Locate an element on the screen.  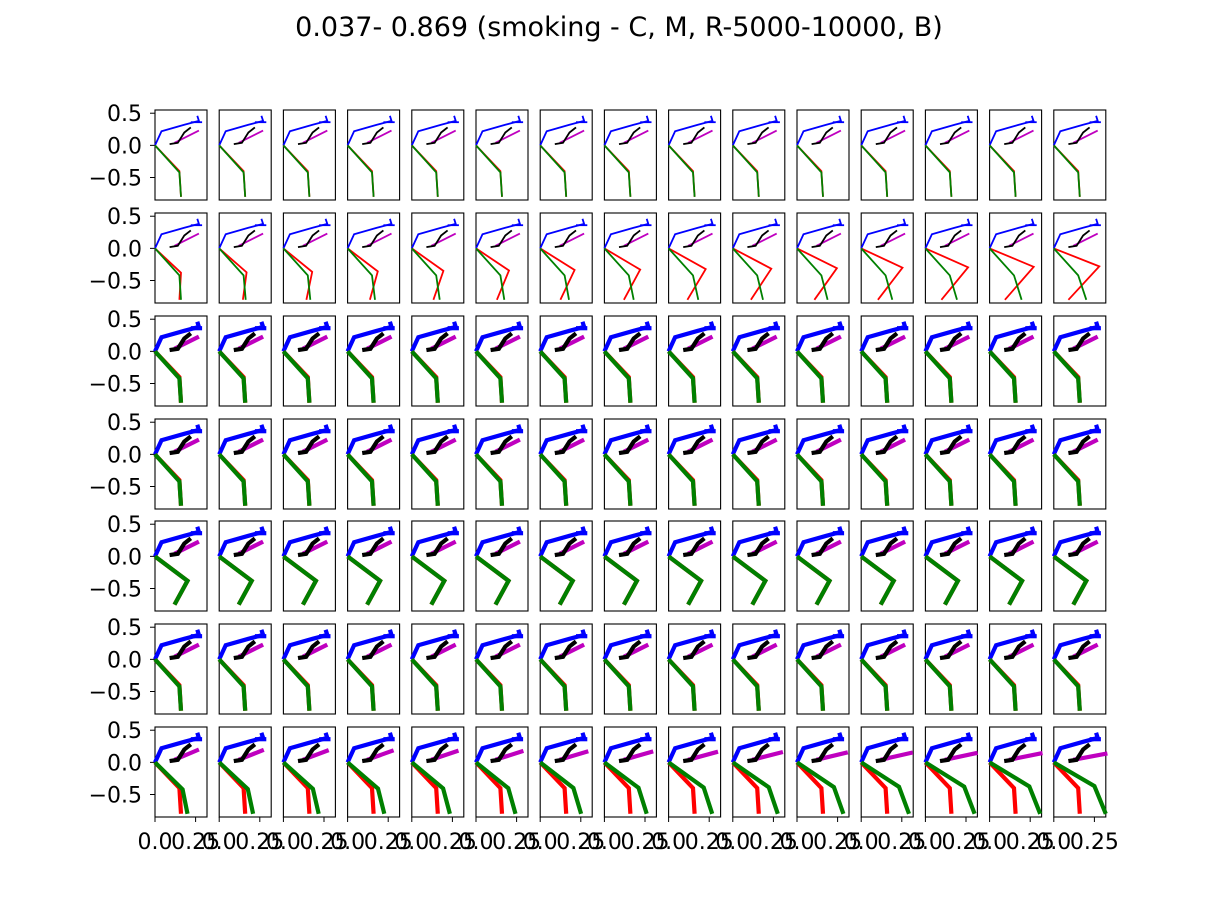
y-tick-label: 0.5 is located at coordinates (124, 217).